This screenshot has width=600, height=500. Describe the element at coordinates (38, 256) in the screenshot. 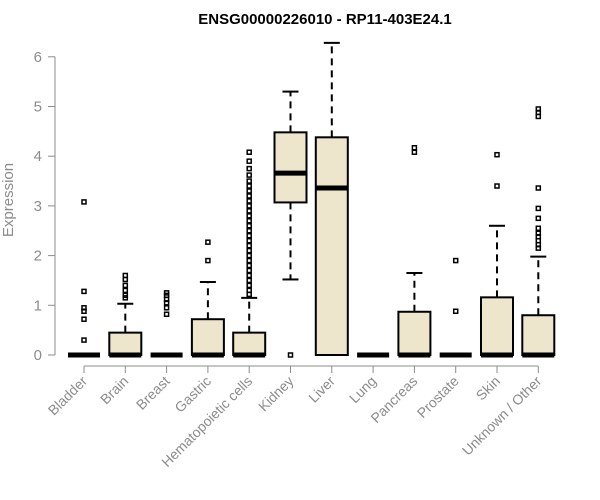

I see `y-tick-label: 2` at that location.